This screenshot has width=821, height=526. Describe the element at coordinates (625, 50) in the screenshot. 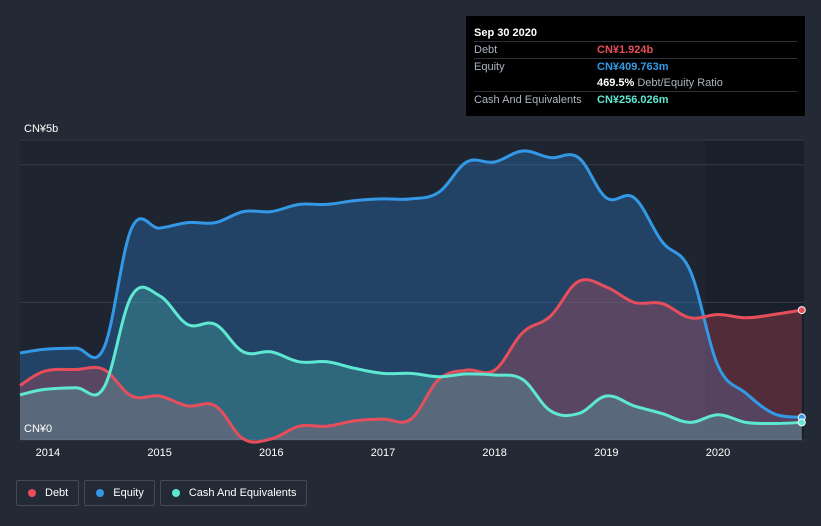

I see `tooltip-debt-value: CN¥1.924b` at that location.